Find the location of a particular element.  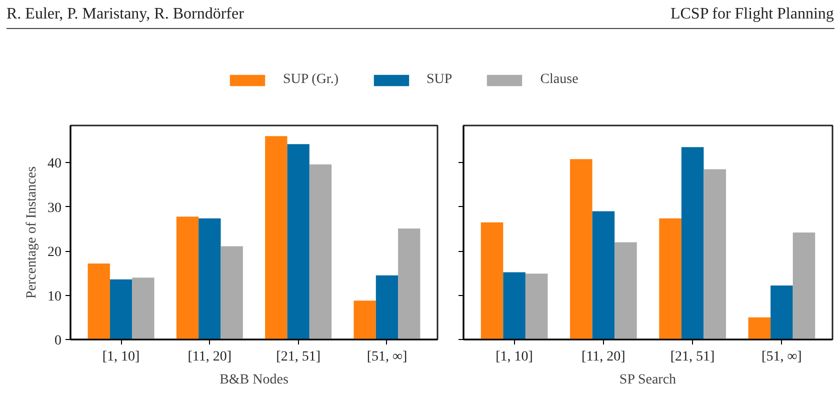

x-axis-title: B&B Nodes is located at coordinates (254, 380).